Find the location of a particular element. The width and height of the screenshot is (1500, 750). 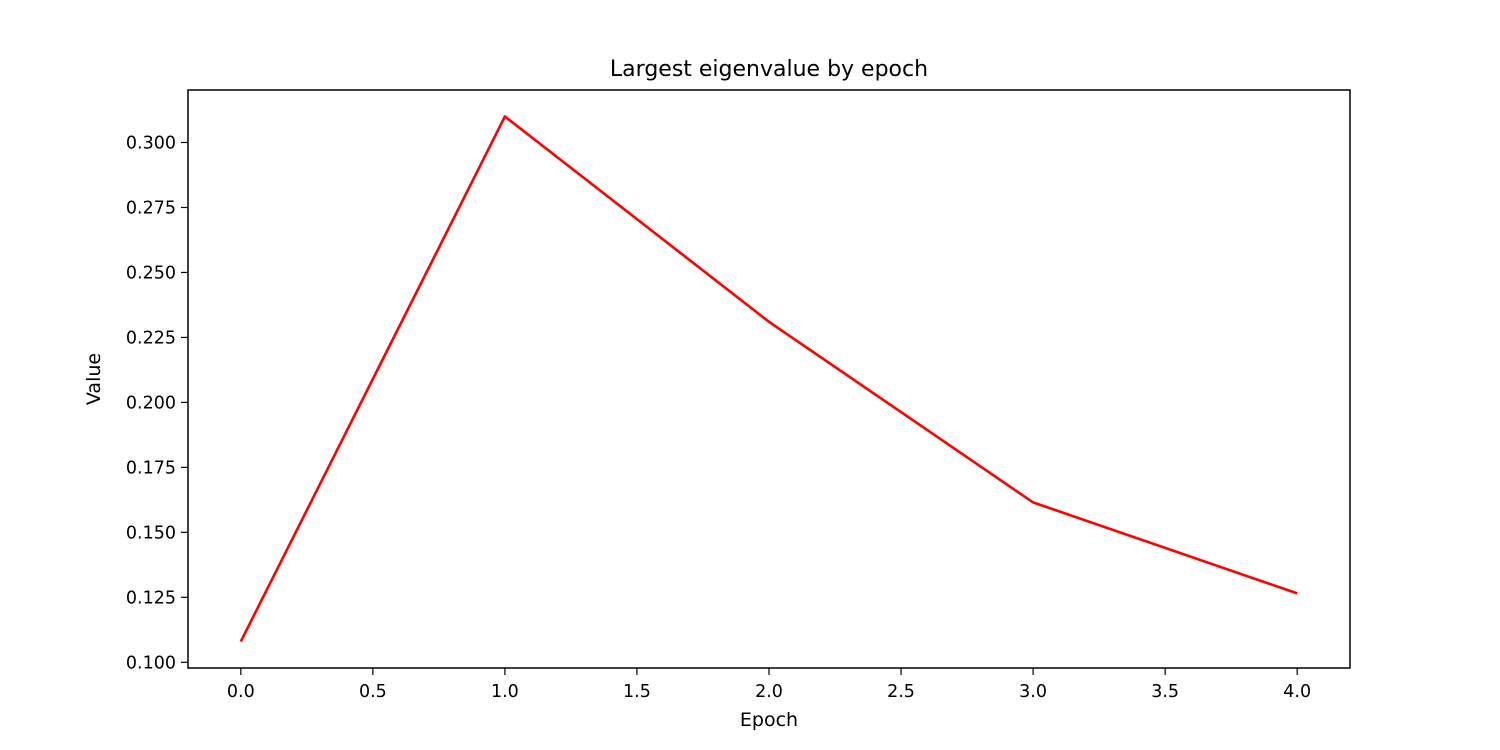

y-tick-label: 0.200 is located at coordinates (151, 403).